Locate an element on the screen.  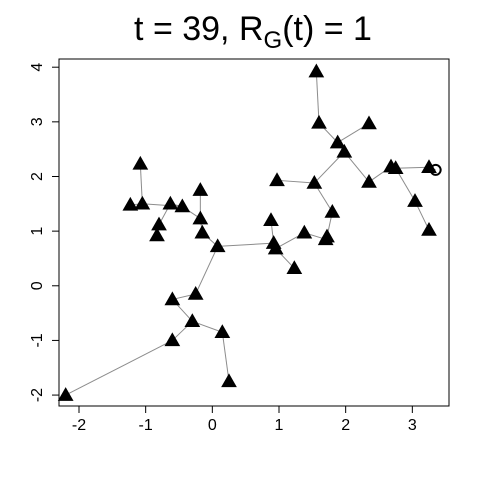
current-node-circle is located at coordinates (435, 169).